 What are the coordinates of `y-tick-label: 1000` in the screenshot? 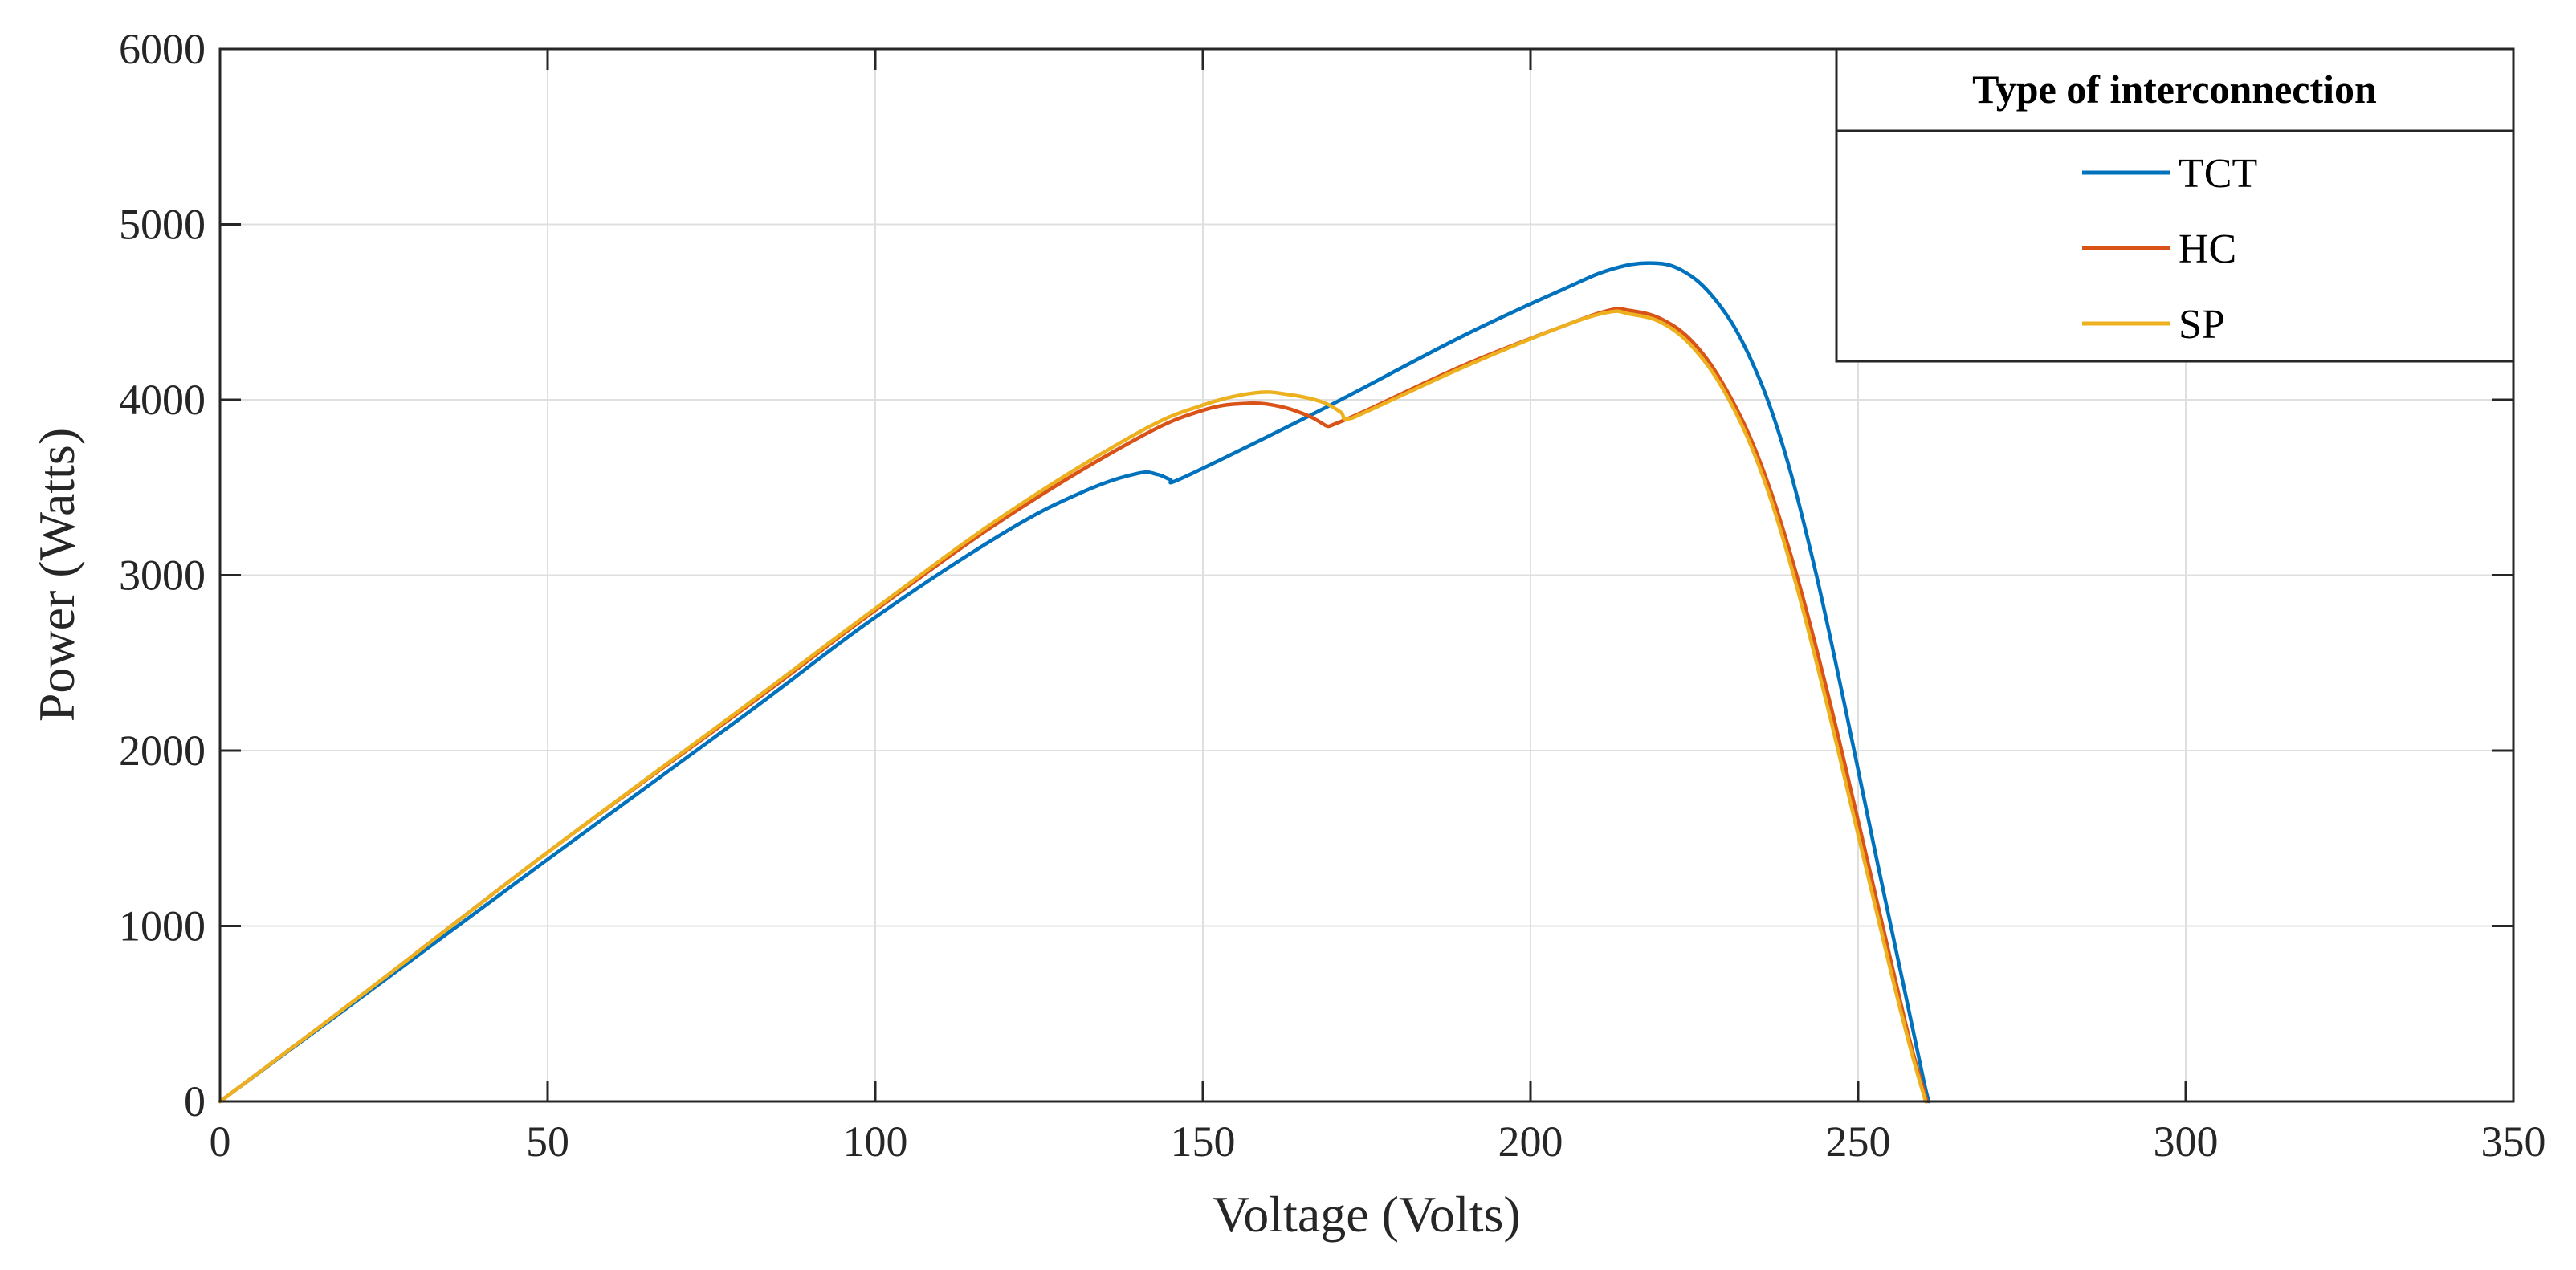 It's located at (162, 926).